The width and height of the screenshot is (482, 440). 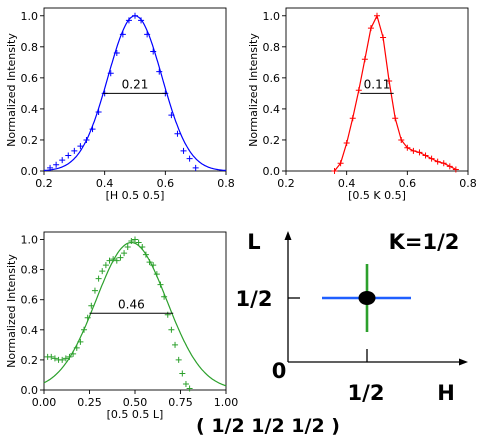 I want to click on l-axis-arrowhead, so click(x=288, y=235).